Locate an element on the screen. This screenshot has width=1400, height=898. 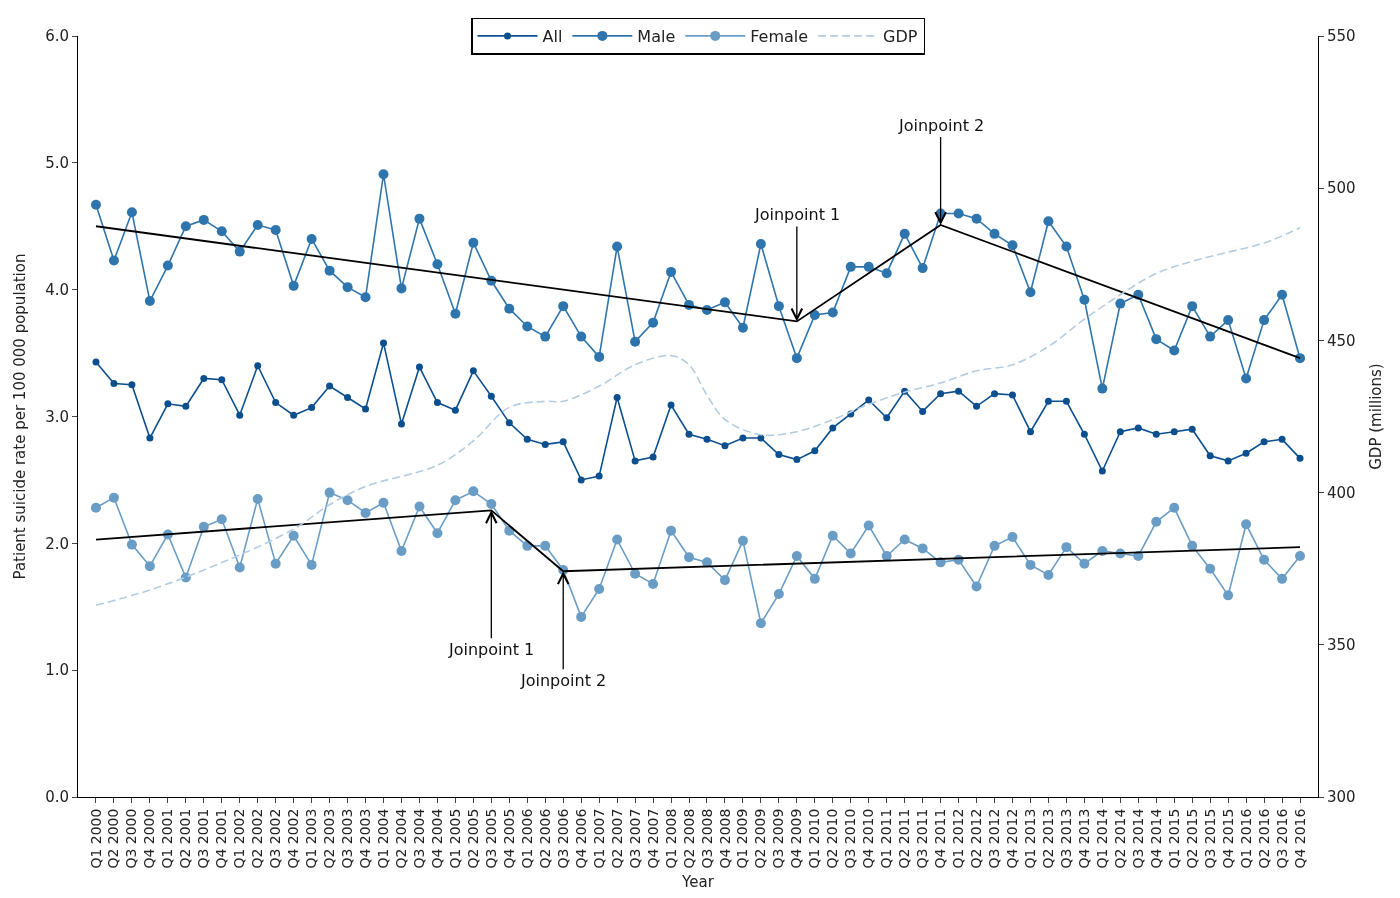
x-tick-label: Q2 2001 is located at coordinates (185, 838).